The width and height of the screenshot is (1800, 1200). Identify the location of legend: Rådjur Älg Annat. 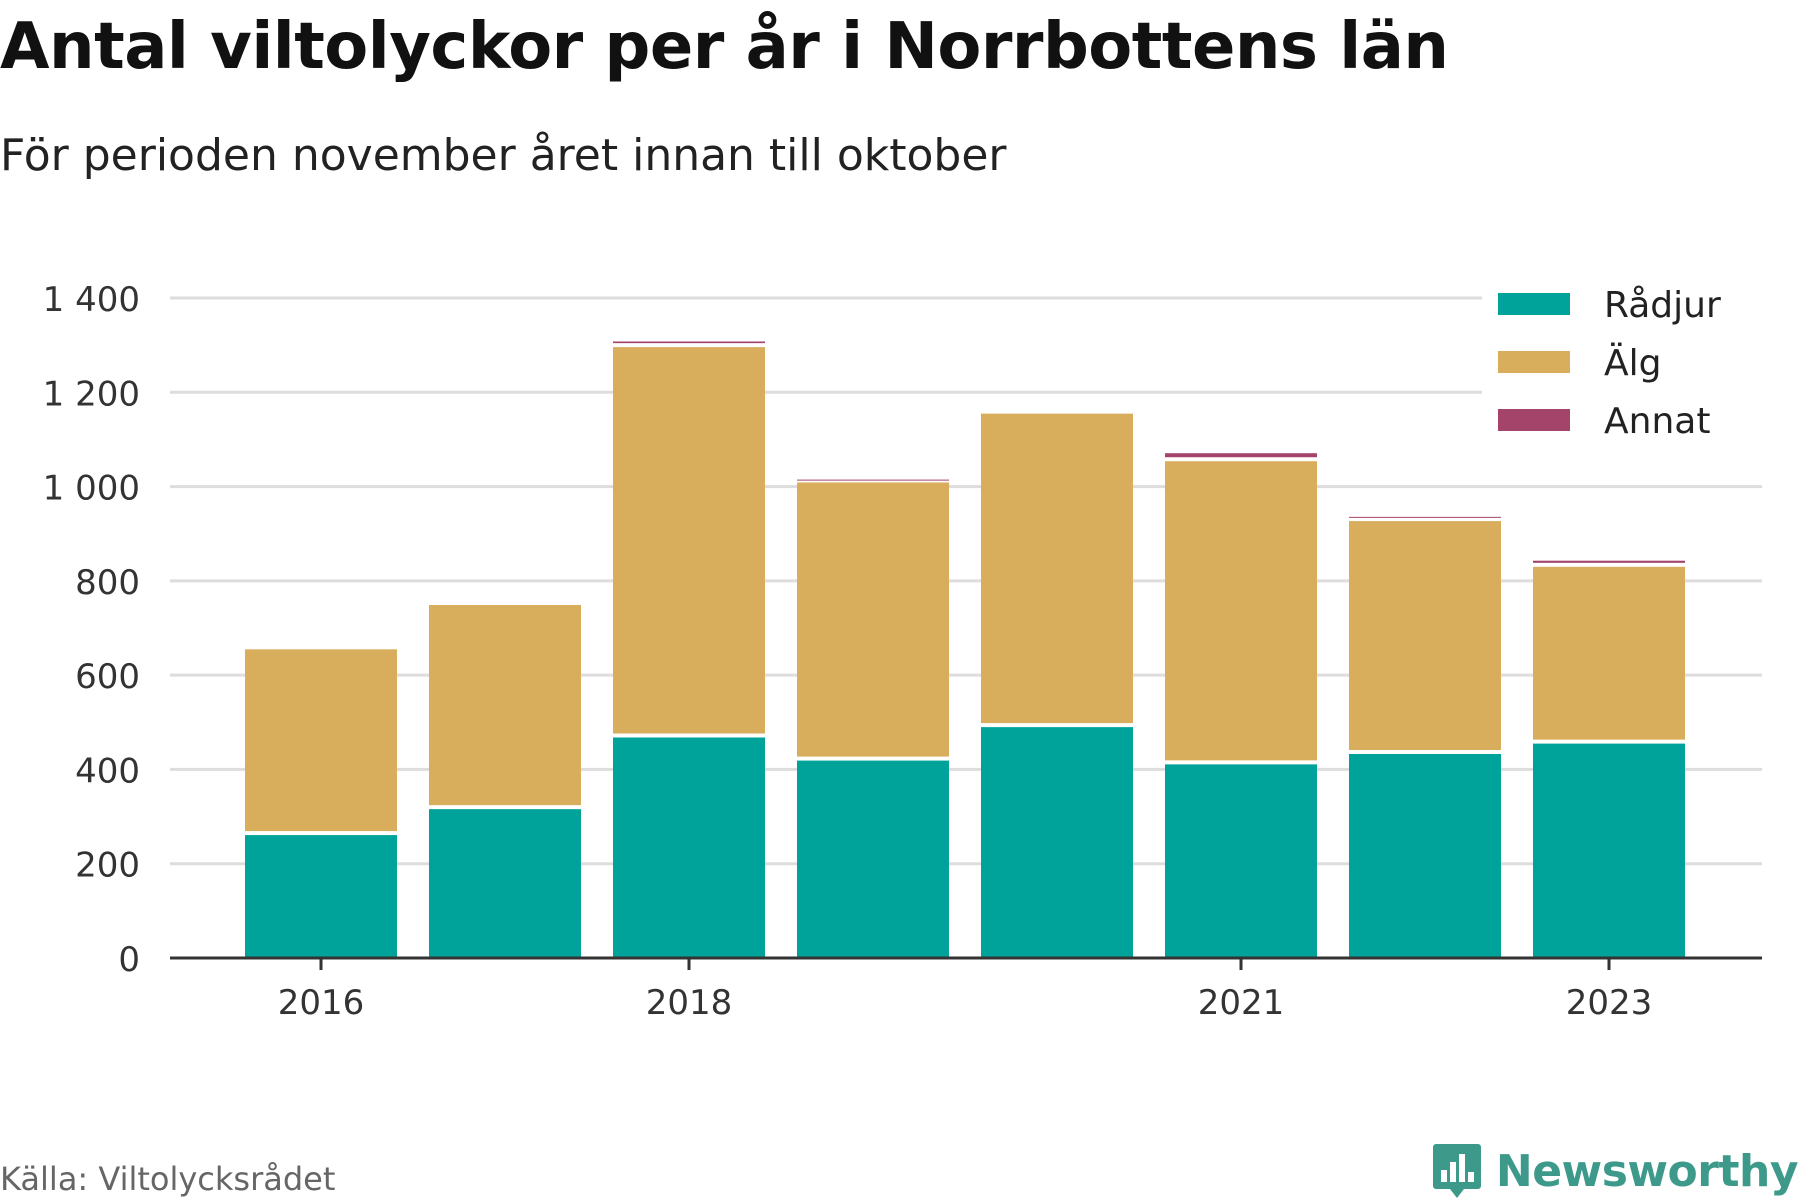
(1624, 365).